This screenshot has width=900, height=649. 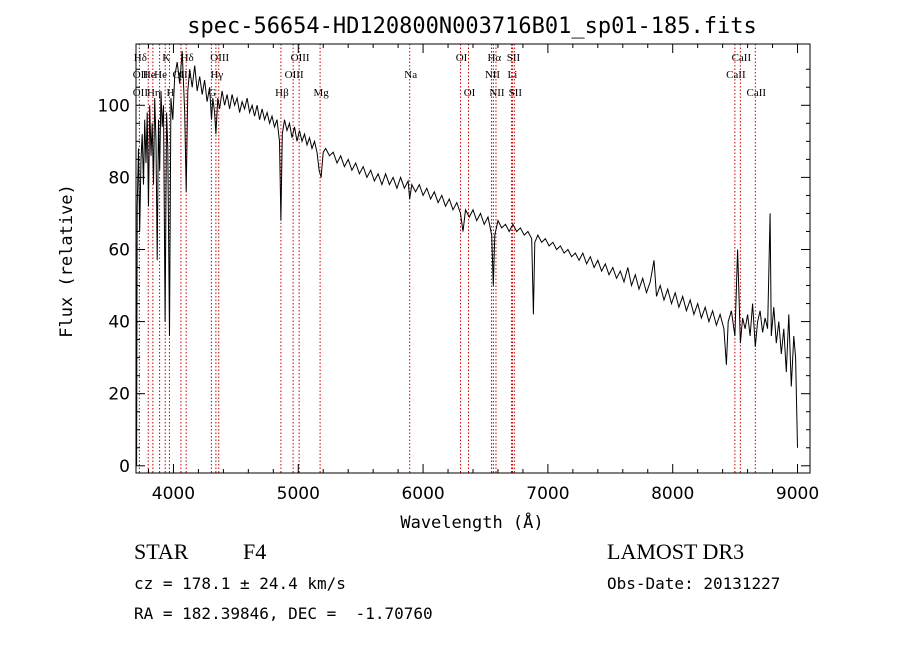 I want to click on coordinates: RA = 182.39846, DEC = -1.70760, so click(x=283, y=613).